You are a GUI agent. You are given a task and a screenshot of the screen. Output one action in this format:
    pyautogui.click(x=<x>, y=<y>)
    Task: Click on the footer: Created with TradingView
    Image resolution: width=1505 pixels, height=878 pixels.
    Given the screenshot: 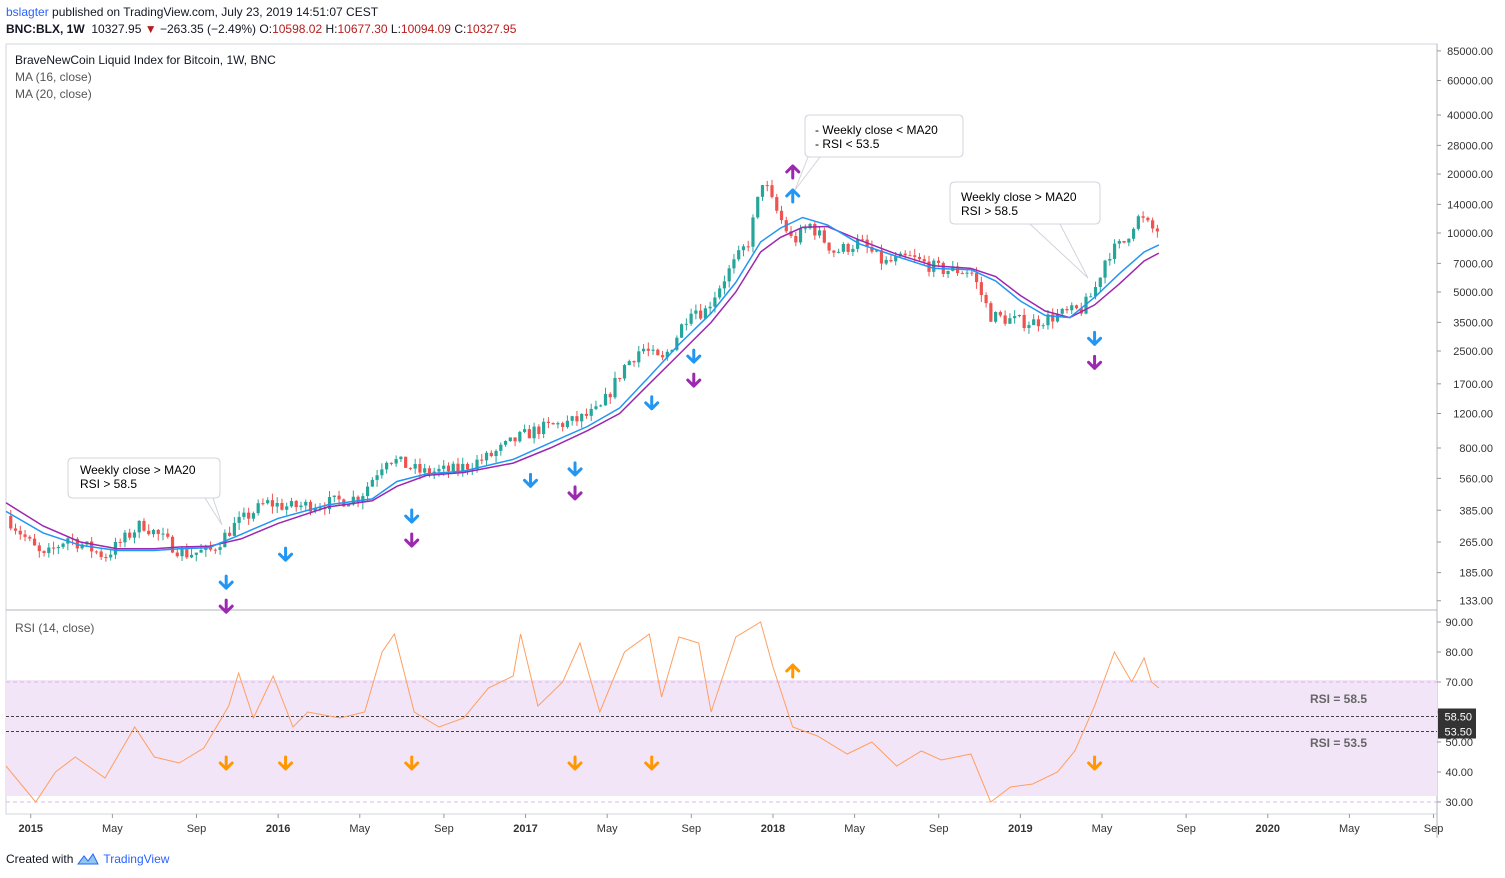 What is the action you would take?
    pyautogui.click(x=87, y=859)
    